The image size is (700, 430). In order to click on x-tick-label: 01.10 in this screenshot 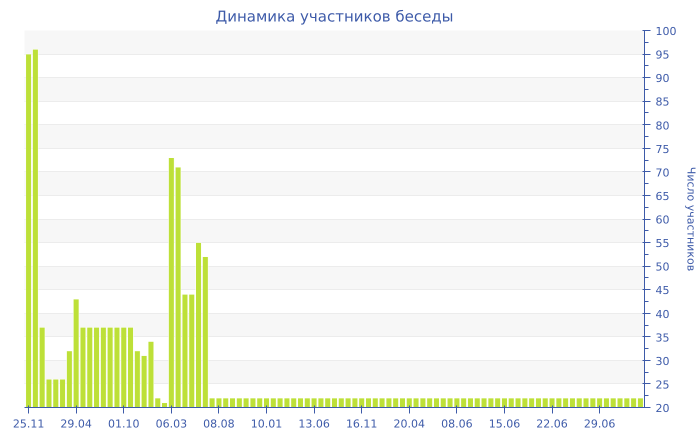, I will do `click(124, 424)`.